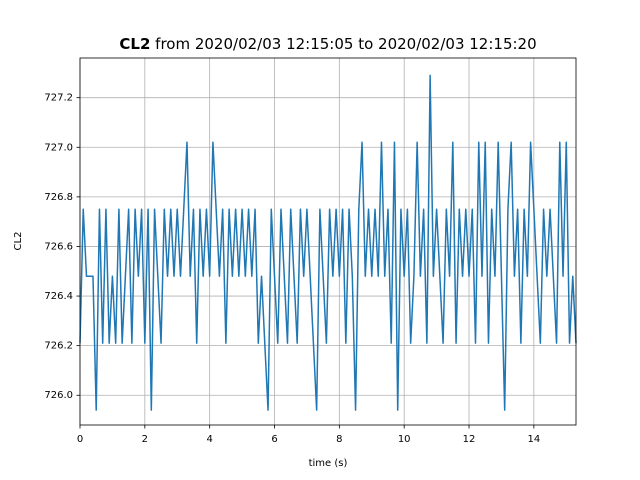  I want to click on x-tick-label: 6, so click(274, 439).